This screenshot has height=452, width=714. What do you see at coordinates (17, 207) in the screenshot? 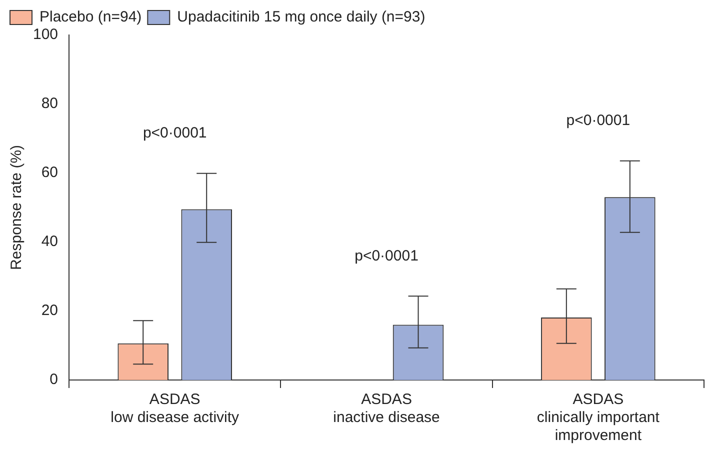
I see `y-axis-title: Response rate (%)` at bounding box center [17, 207].